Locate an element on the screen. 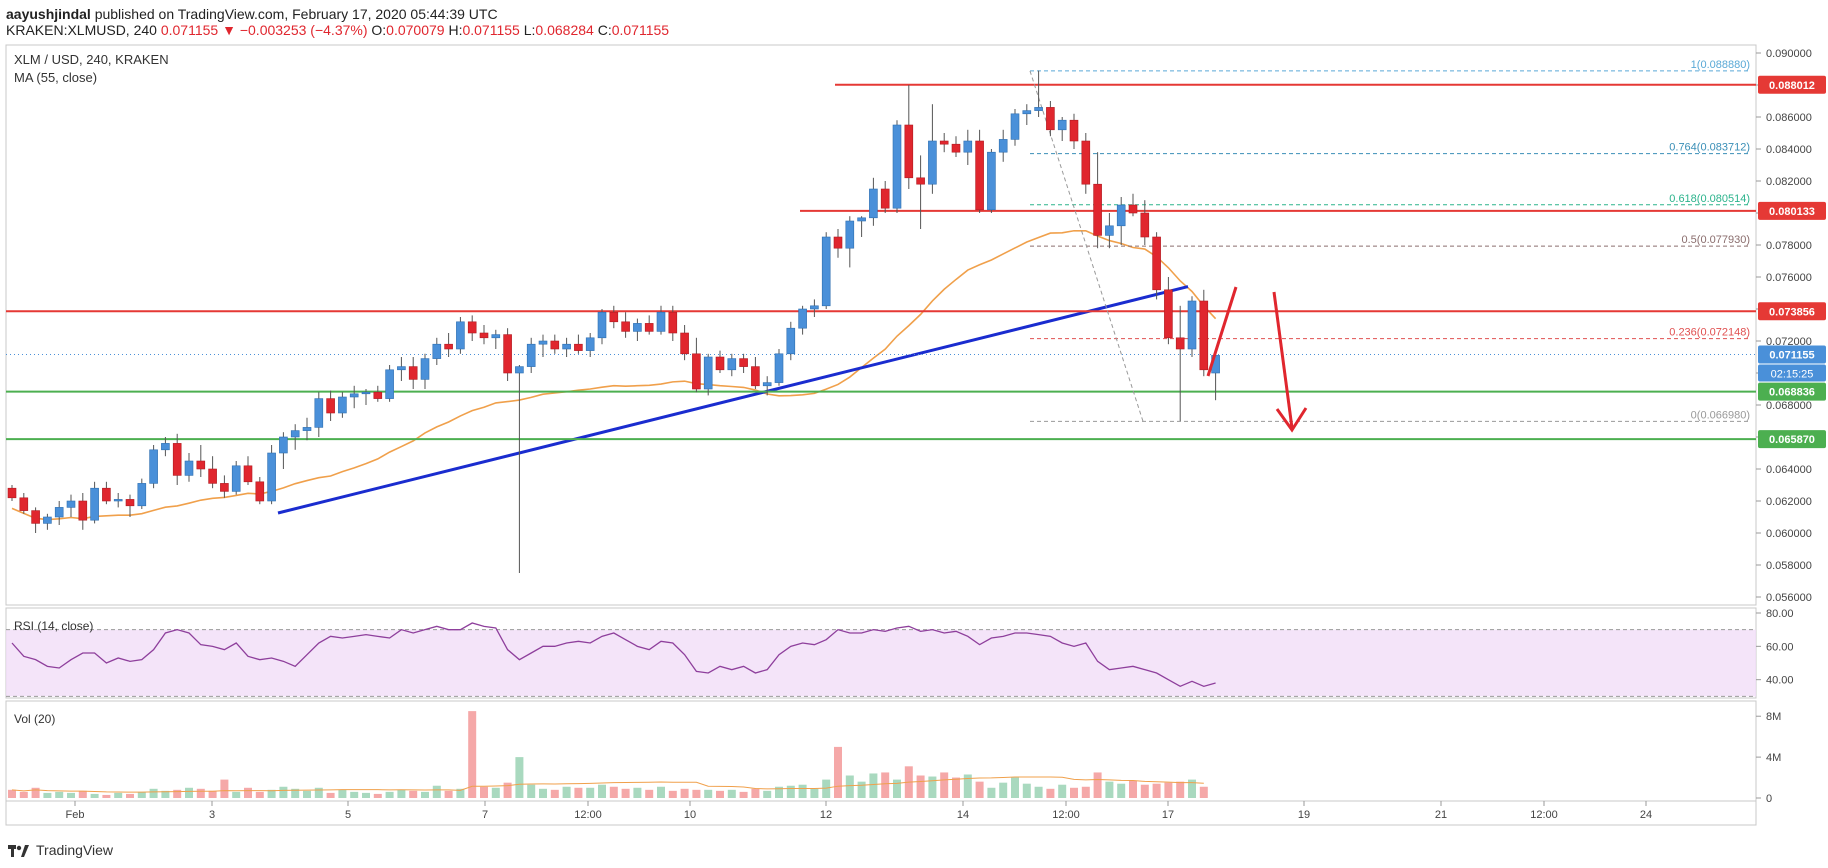  vol-tick-label: 0 is located at coordinates (1769, 799).